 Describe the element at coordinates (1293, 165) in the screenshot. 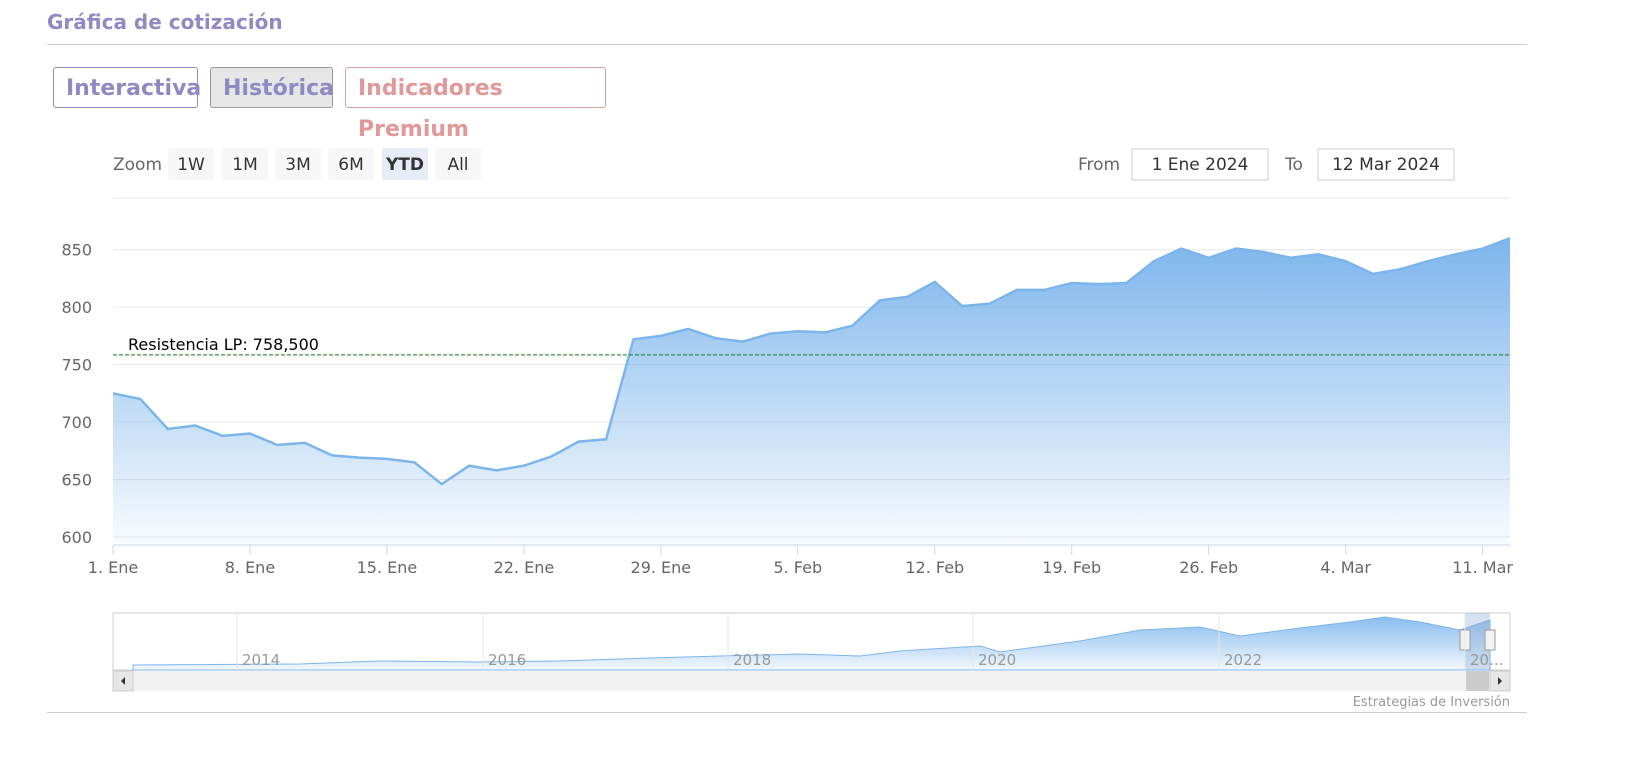

I see `to-label: To` at that location.